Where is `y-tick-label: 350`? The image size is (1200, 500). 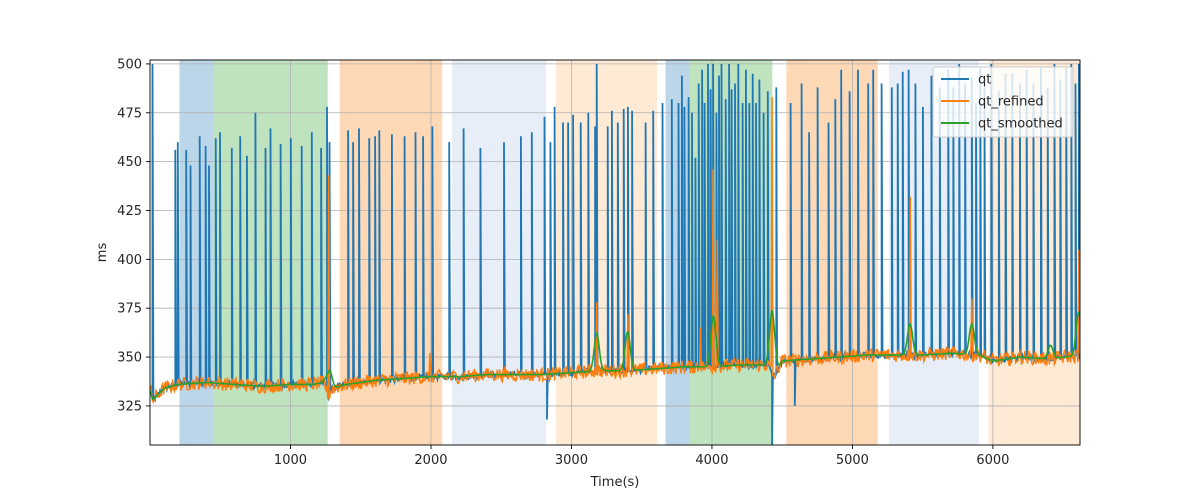 y-tick-label: 350 is located at coordinates (129, 358).